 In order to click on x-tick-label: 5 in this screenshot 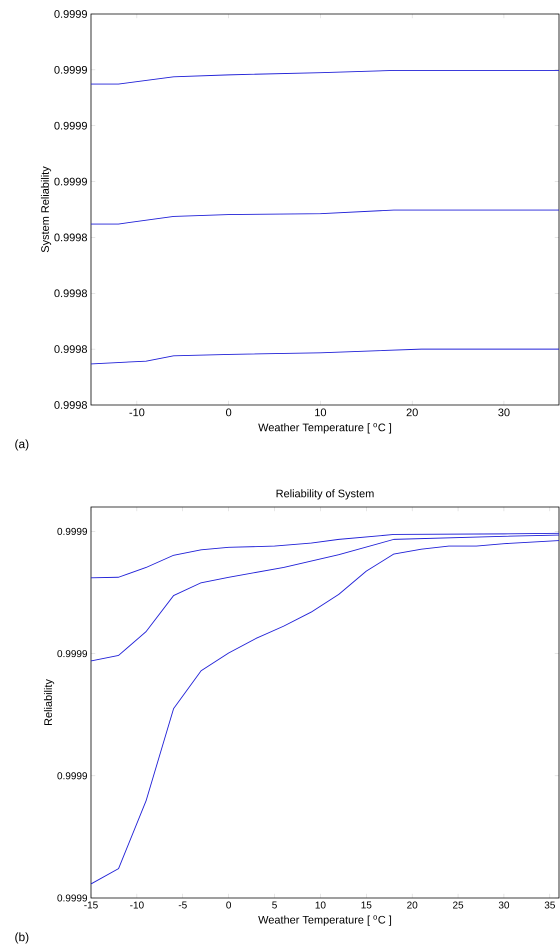, I will do `click(274, 905)`.